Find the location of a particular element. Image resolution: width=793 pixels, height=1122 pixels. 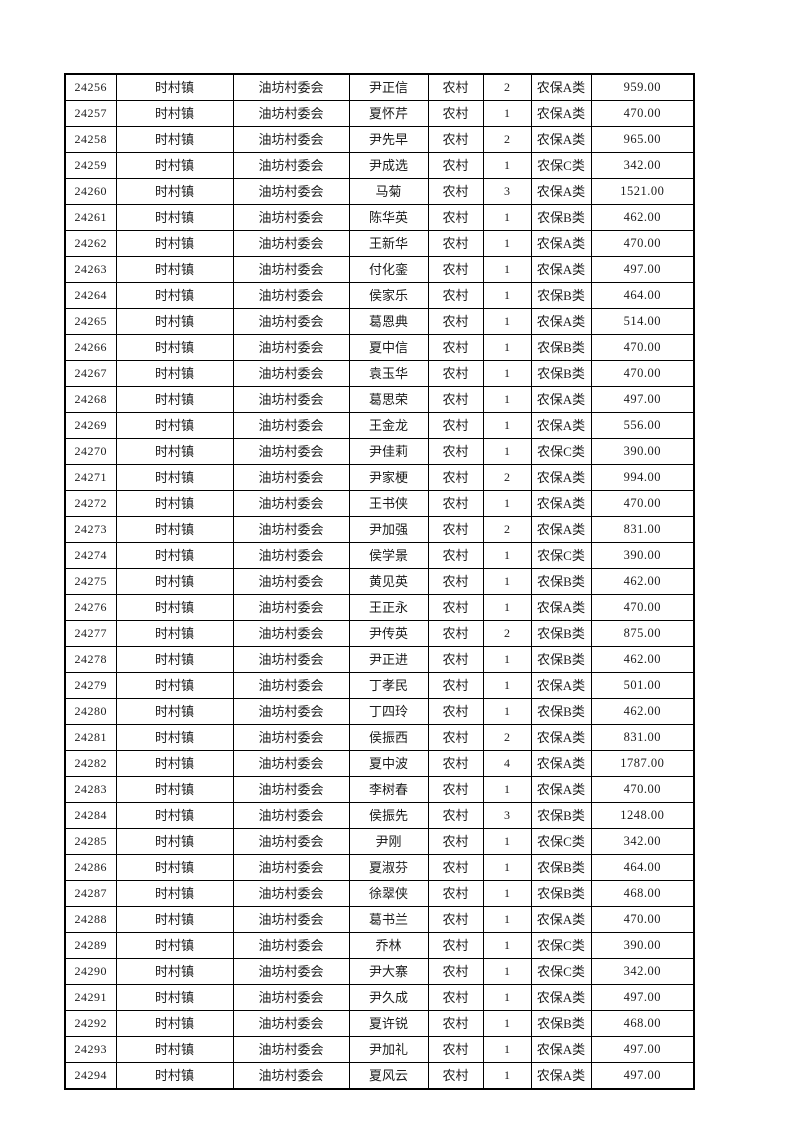

table-row: 24274 时村镇 油坊村委会 侯学景 农村 1 农保C类 390.00 is located at coordinates (379, 555).